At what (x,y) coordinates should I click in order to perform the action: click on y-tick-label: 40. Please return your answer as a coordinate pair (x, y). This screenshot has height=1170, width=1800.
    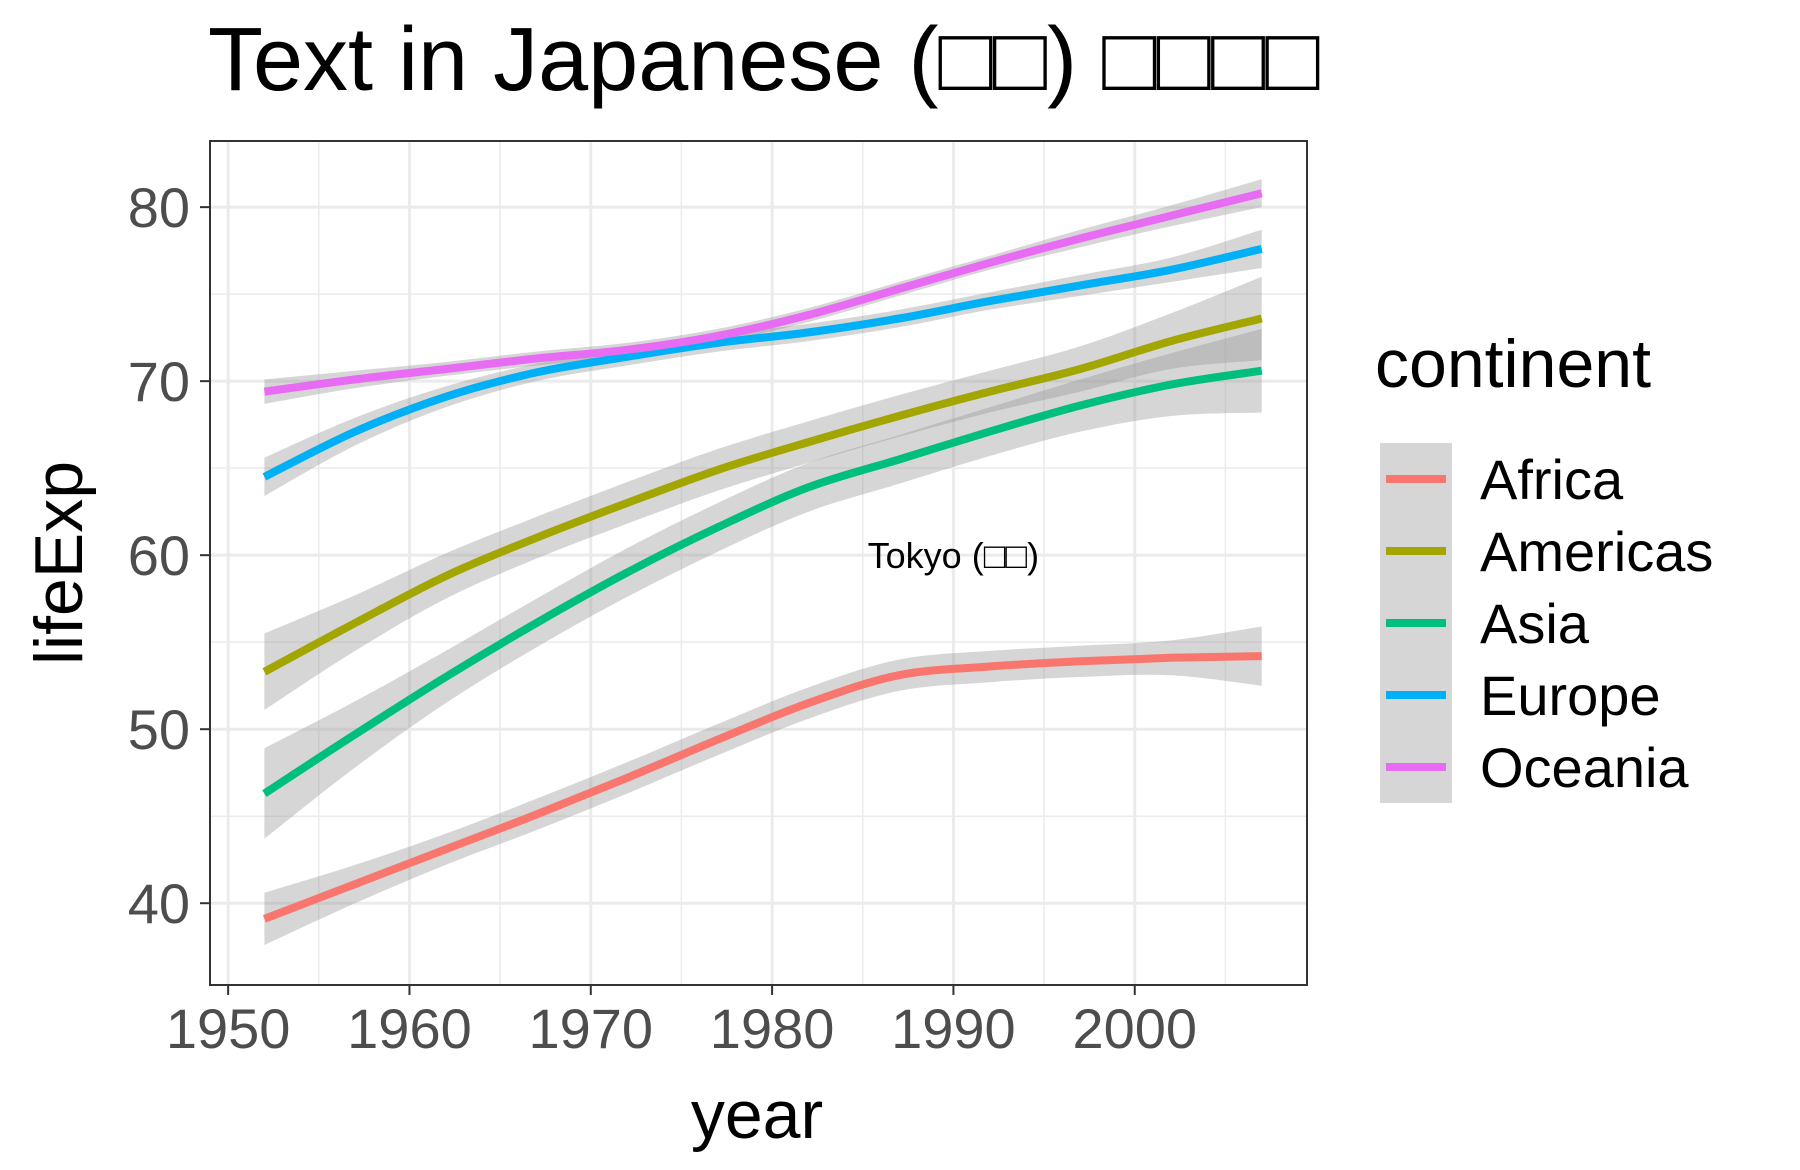
    Looking at the image, I should click on (159, 903).